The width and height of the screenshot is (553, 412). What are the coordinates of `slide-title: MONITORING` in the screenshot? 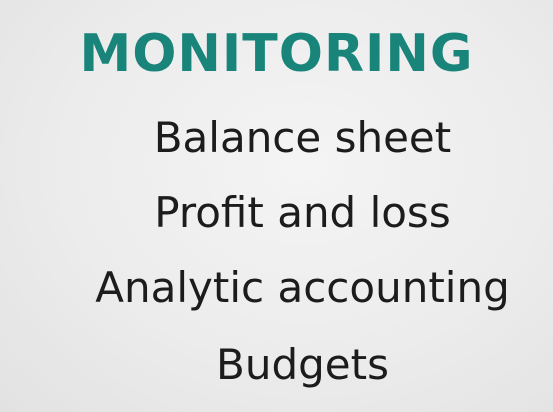 It's located at (276, 54).